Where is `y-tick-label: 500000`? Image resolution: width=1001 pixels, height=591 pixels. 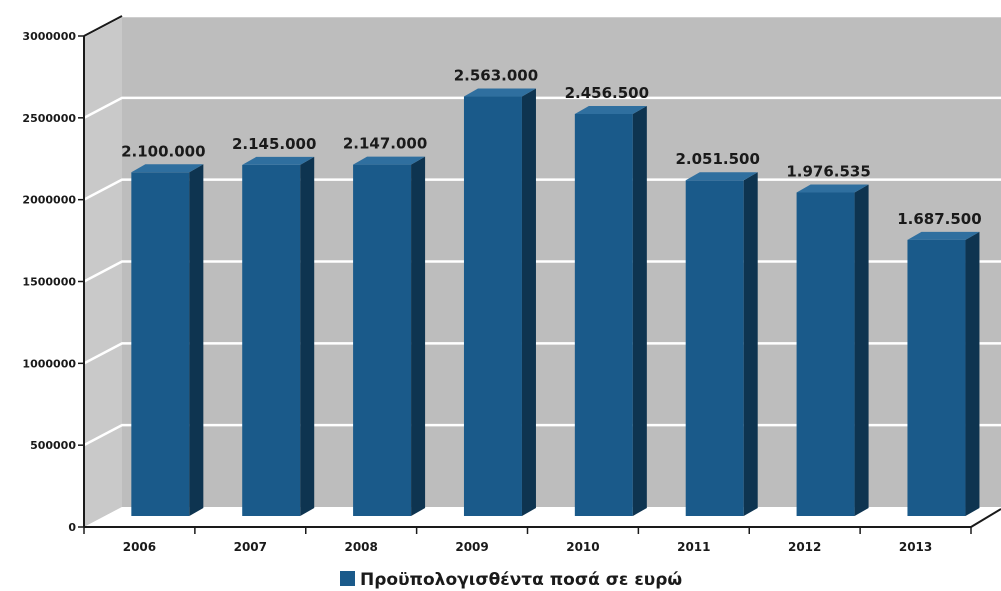 y-tick-label: 500000 is located at coordinates (53, 445).